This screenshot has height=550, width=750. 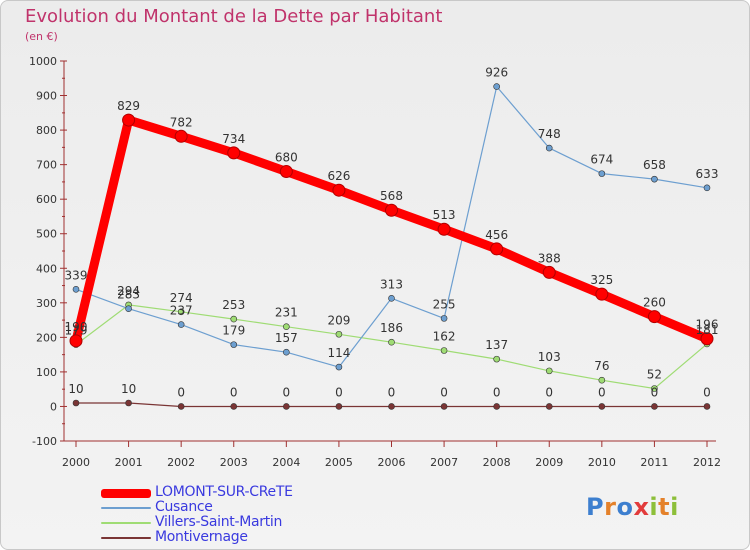 What do you see at coordinates (444, 336) in the screenshot?
I see `data-label: 162` at bounding box center [444, 336].